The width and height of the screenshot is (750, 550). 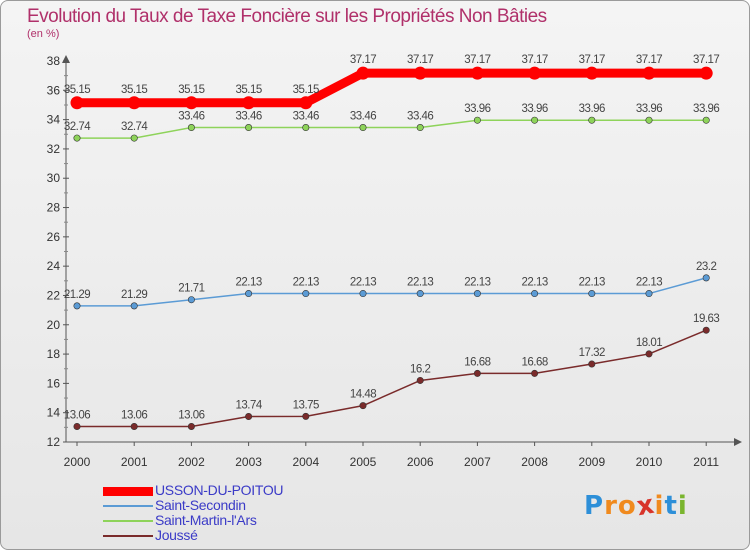 What do you see at coordinates (54, 325) in the screenshot?
I see `y-tick-label: 20` at bounding box center [54, 325].